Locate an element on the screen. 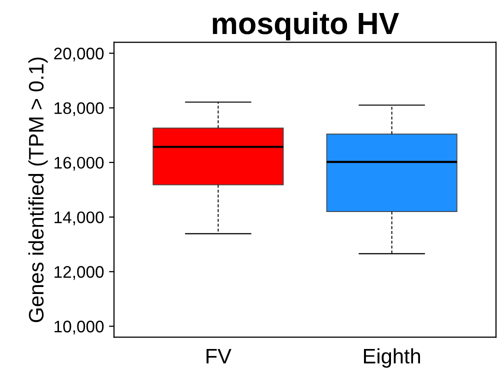 This screenshot has height=378, width=500. y-tick-label: 18,000 is located at coordinates (79, 109).